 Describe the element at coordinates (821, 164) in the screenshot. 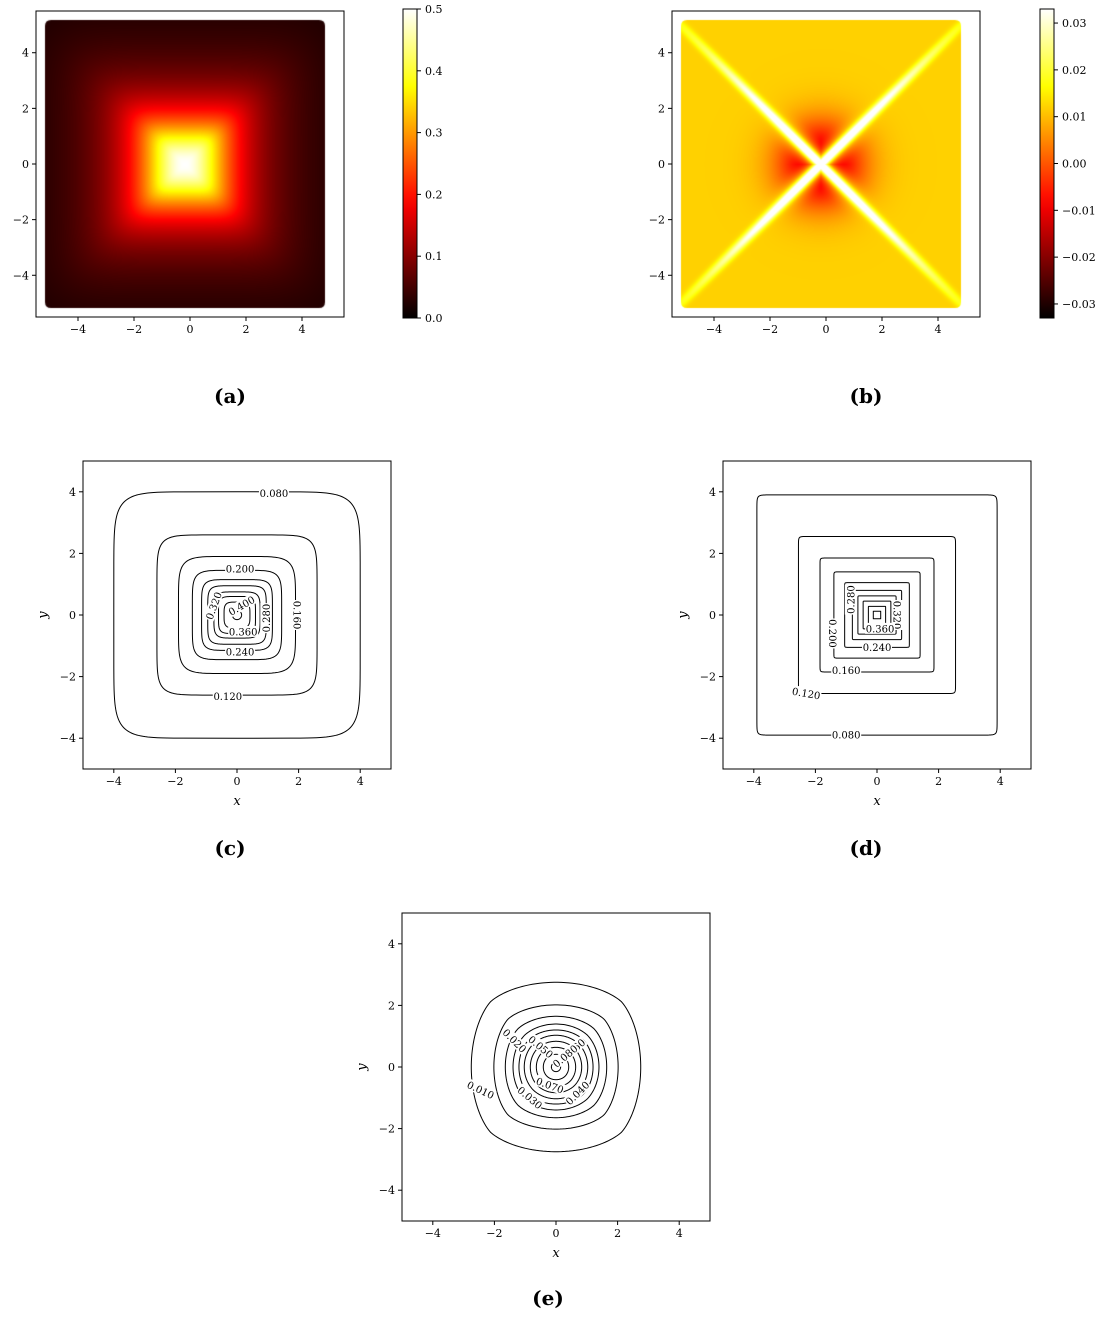

I see `heatmap-b-image` at that location.